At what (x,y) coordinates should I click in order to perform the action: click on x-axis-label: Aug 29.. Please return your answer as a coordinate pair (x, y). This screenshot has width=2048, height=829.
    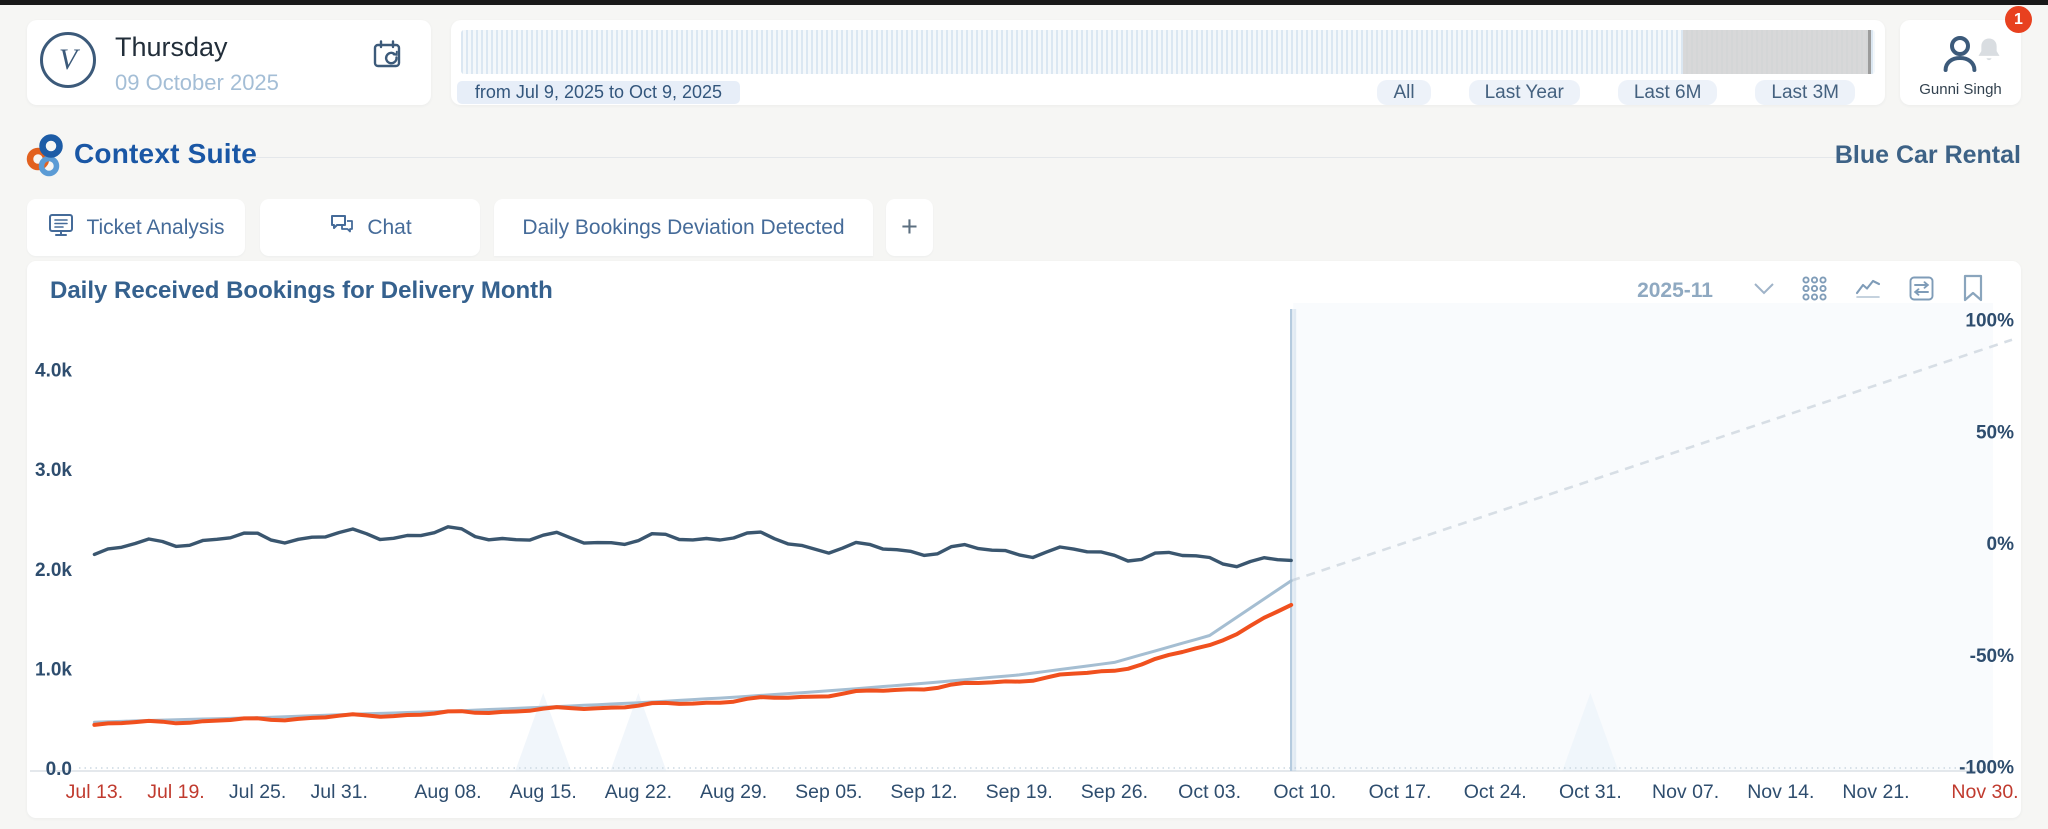
    Looking at the image, I should click on (733, 792).